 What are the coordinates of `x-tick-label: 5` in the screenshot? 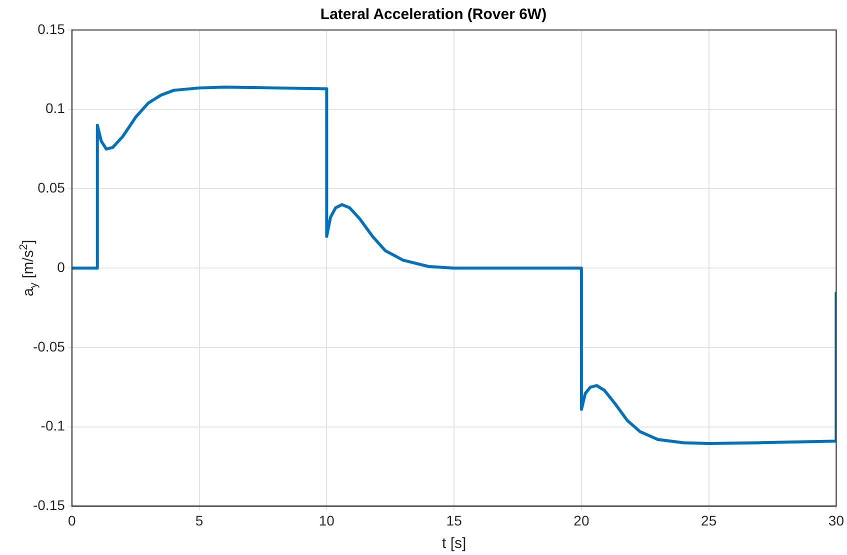 It's located at (199, 520).